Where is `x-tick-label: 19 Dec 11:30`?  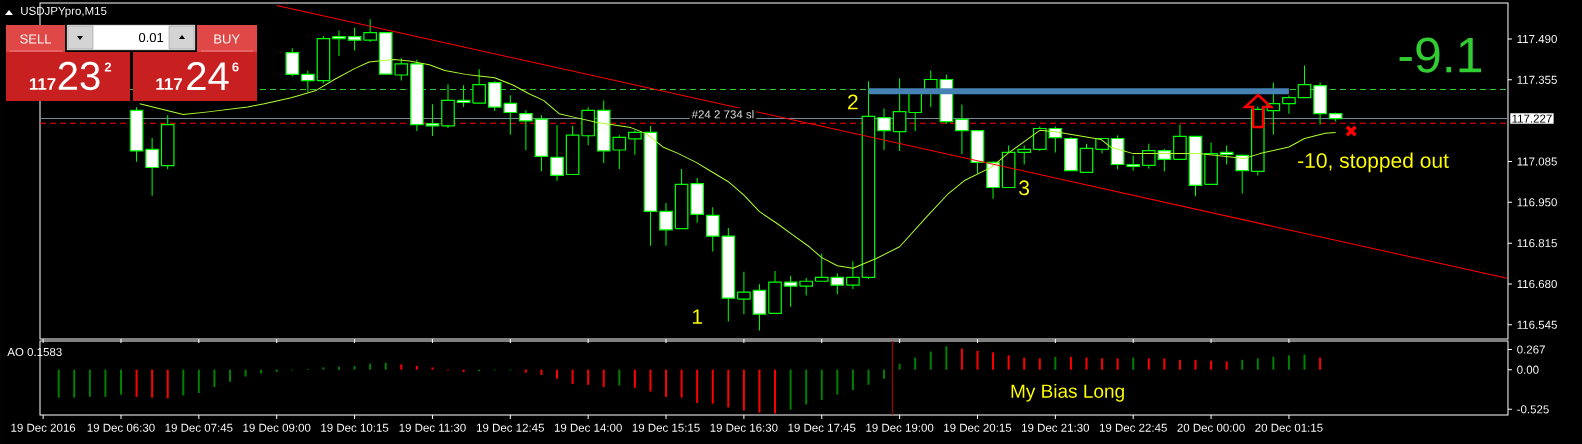 x-tick-label: 19 Dec 11:30 is located at coordinates (432, 427).